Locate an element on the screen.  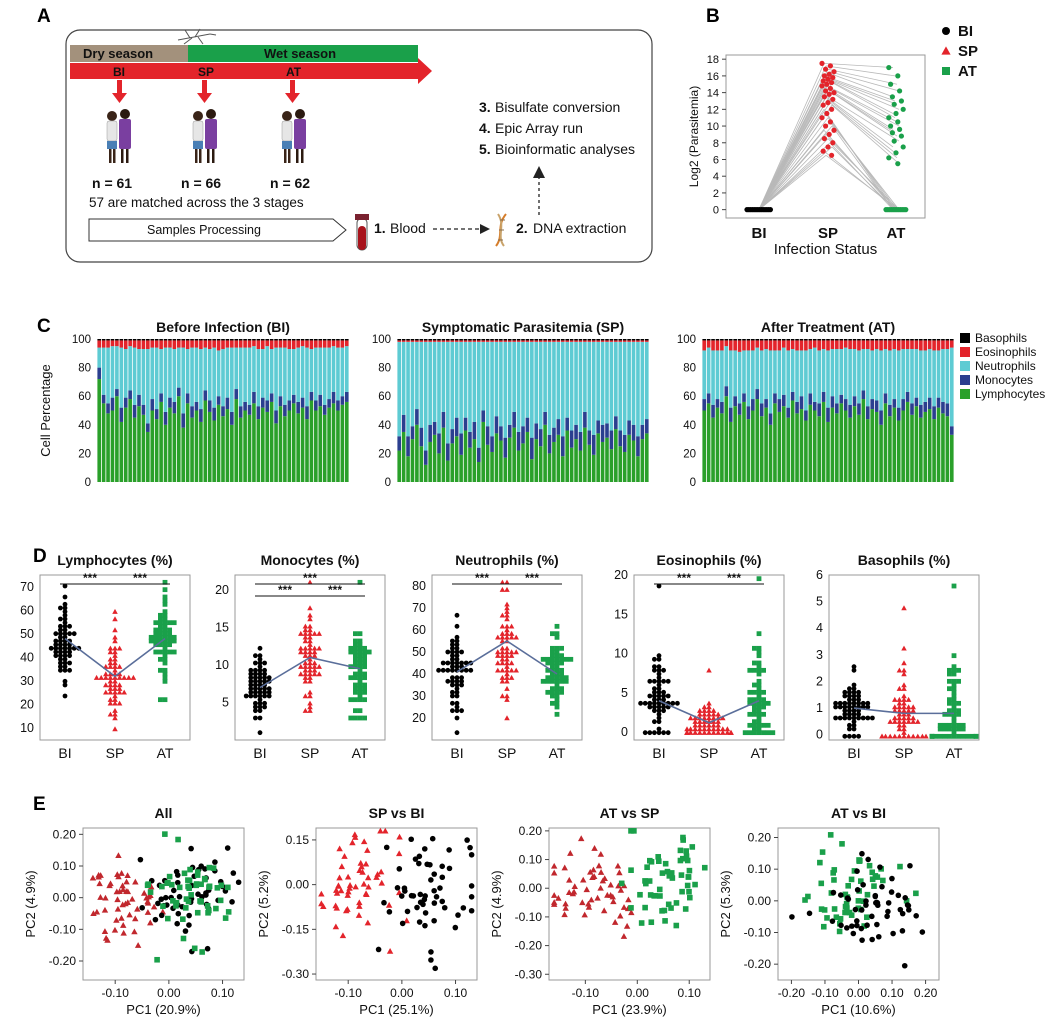
y-tick-label: 0.00 is located at coordinates (298, 885).